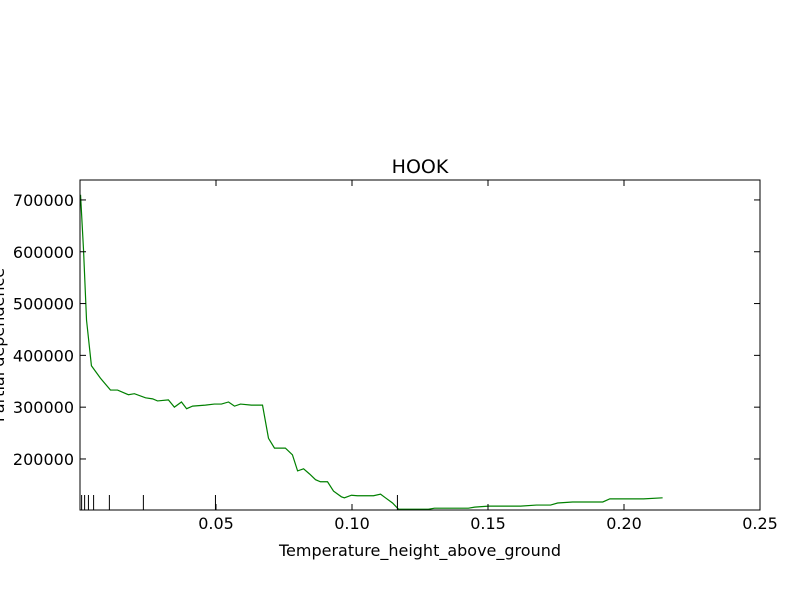 The image size is (800, 600). What do you see at coordinates (43, 200) in the screenshot?
I see `y-tick-label: 700000` at bounding box center [43, 200].